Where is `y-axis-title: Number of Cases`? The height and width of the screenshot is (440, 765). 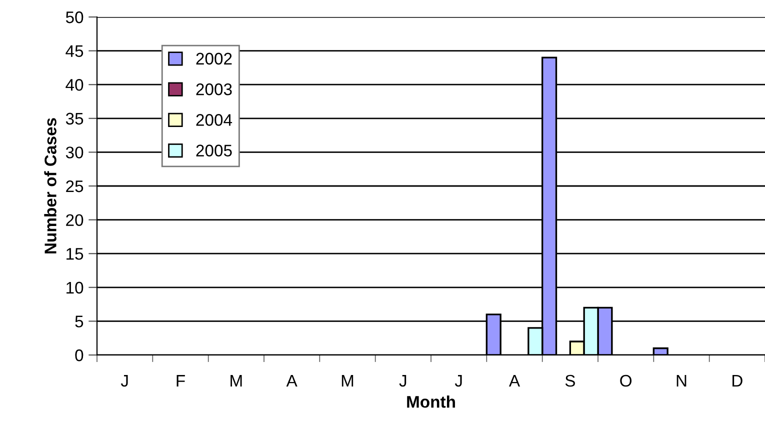
y-axis-title: Number of Cases is located at coordinates (50, 186).